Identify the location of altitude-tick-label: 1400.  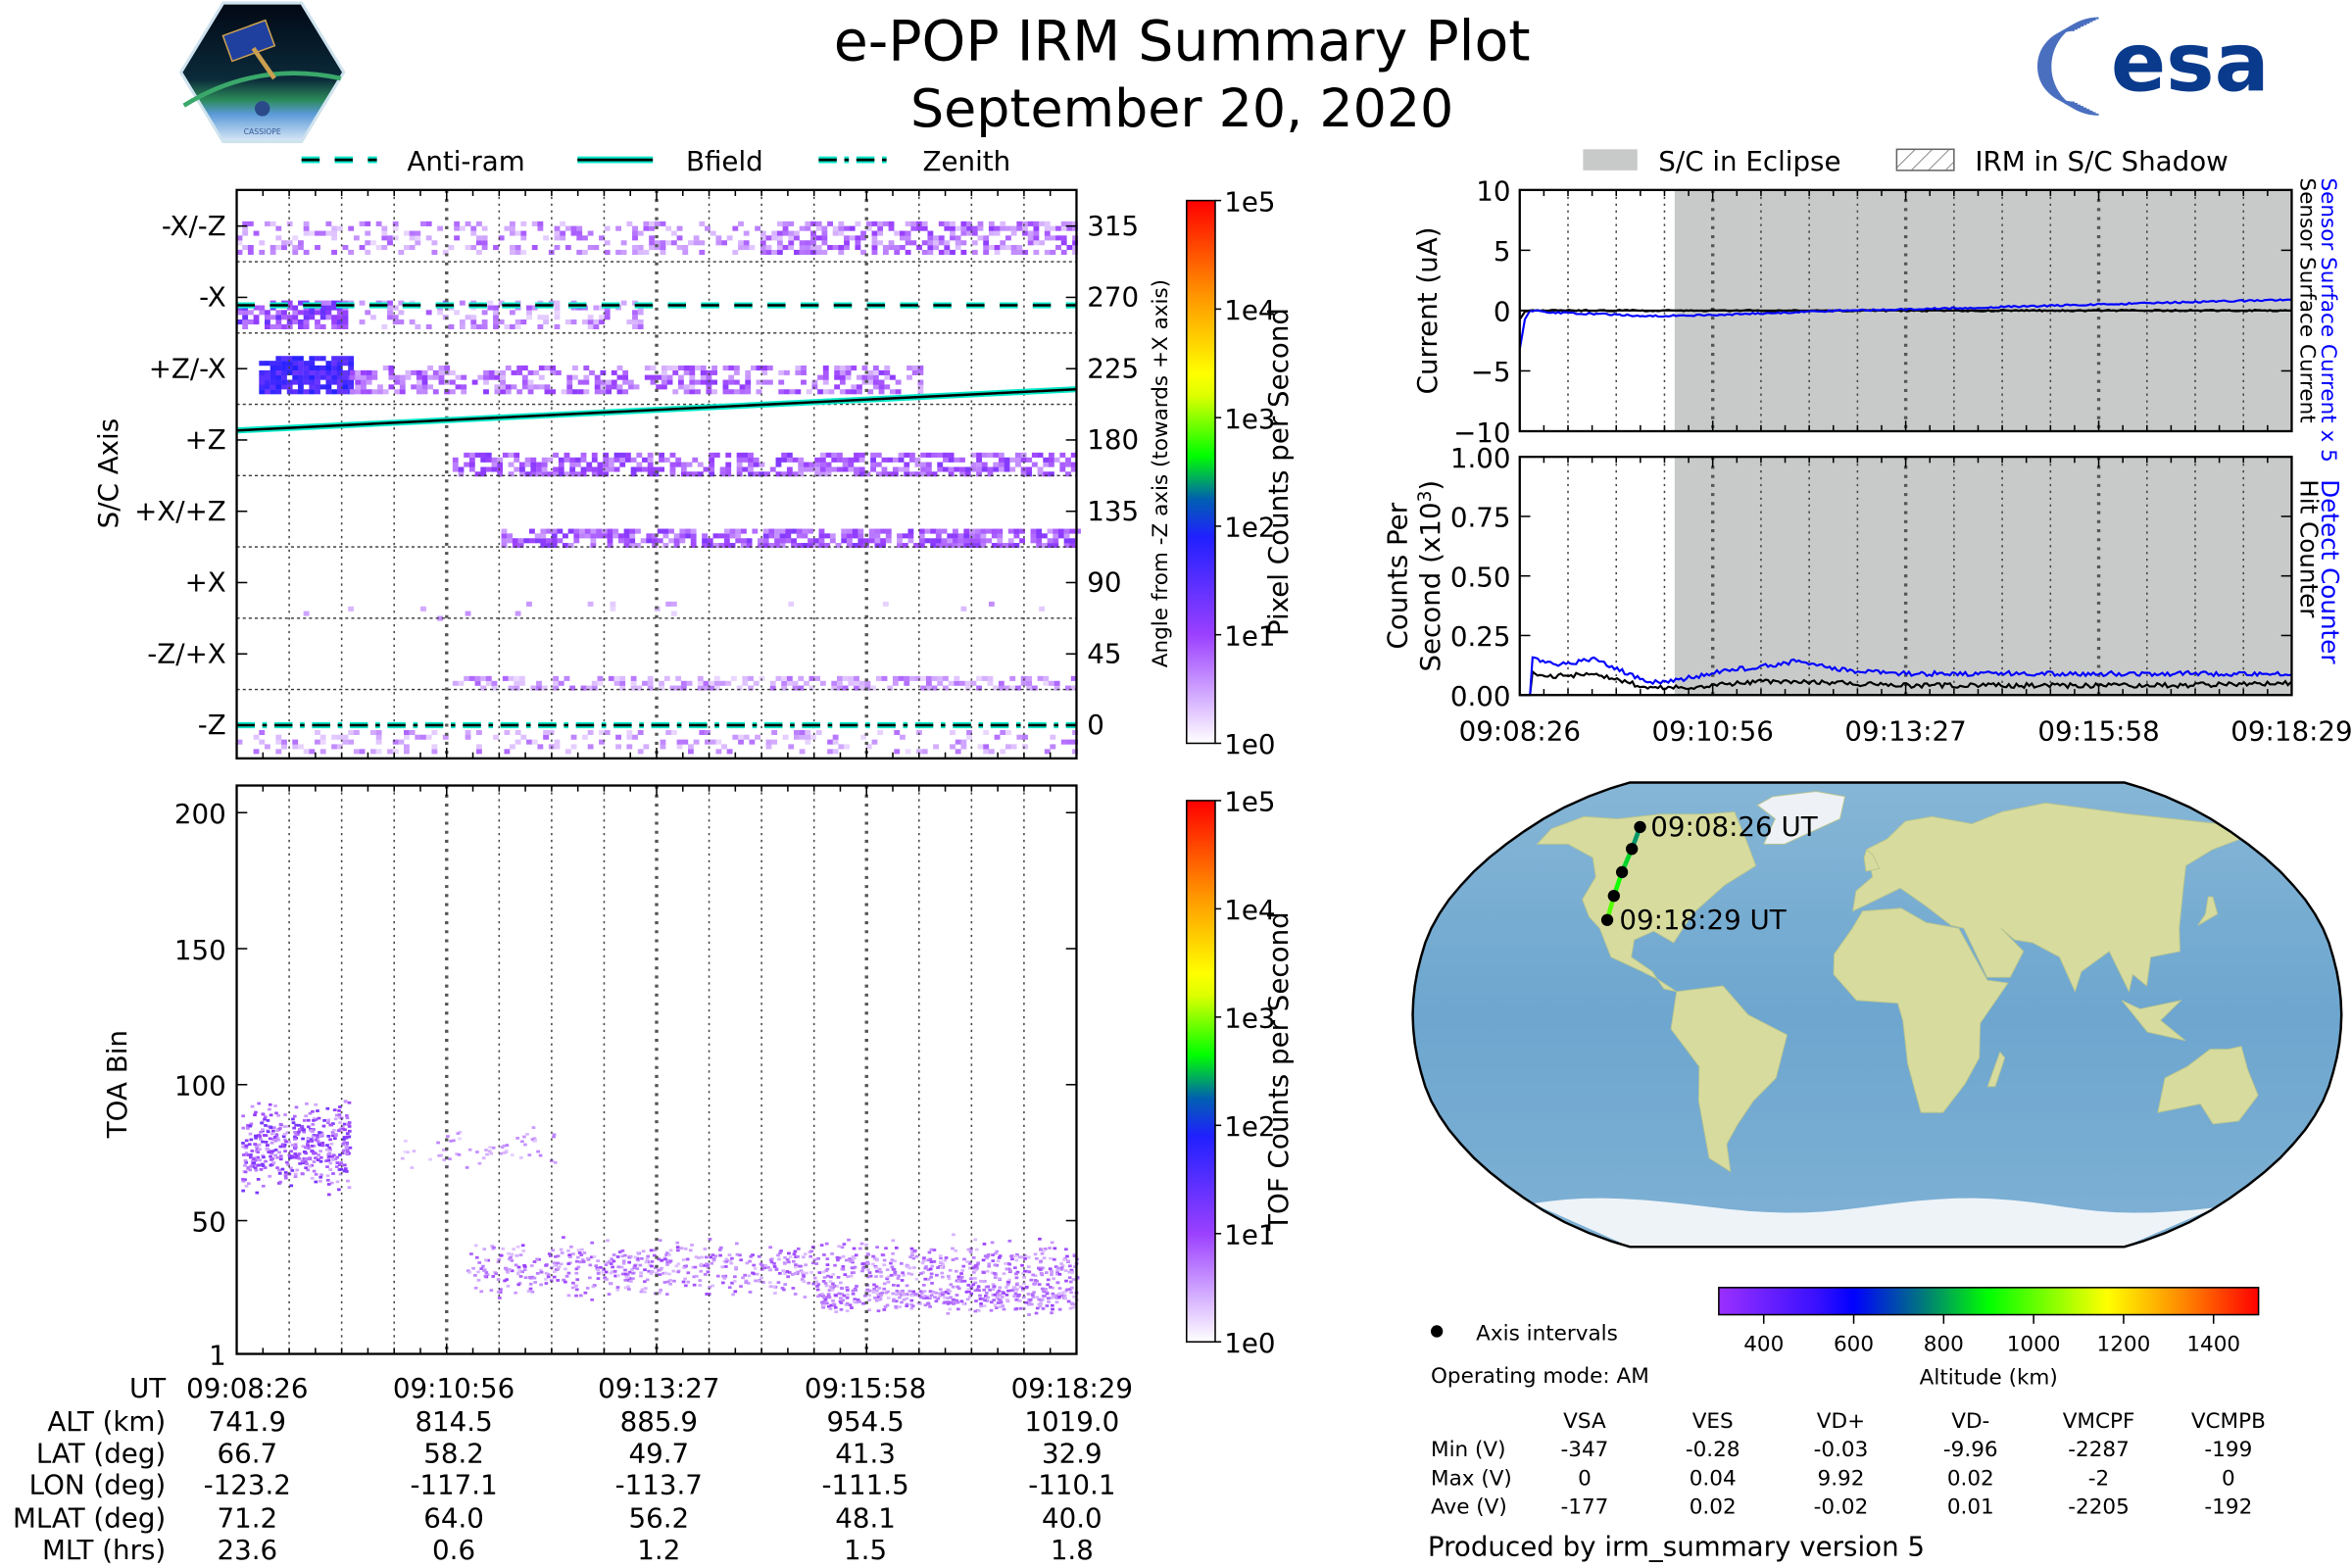
(2213, 1344).